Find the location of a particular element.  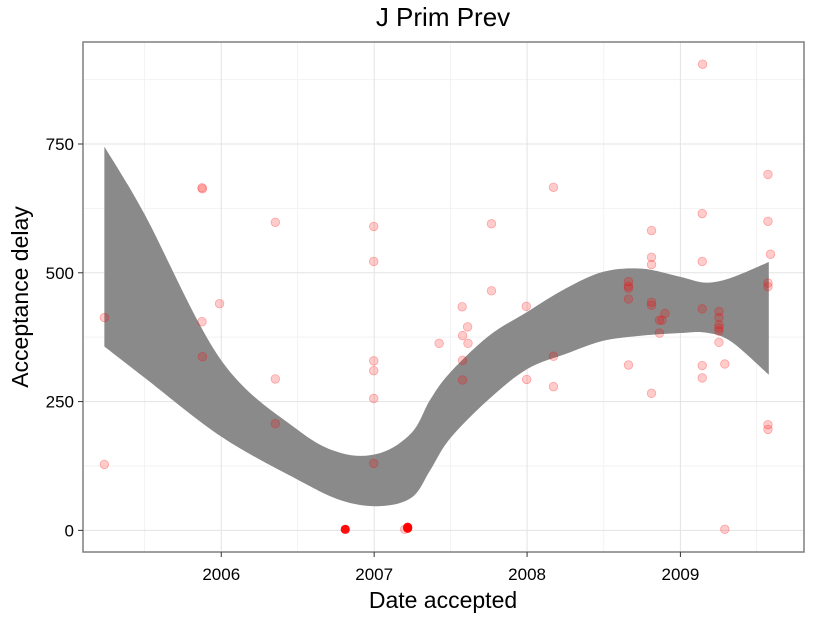

y-tick-label: 250 is located at coordinates (60, 402).